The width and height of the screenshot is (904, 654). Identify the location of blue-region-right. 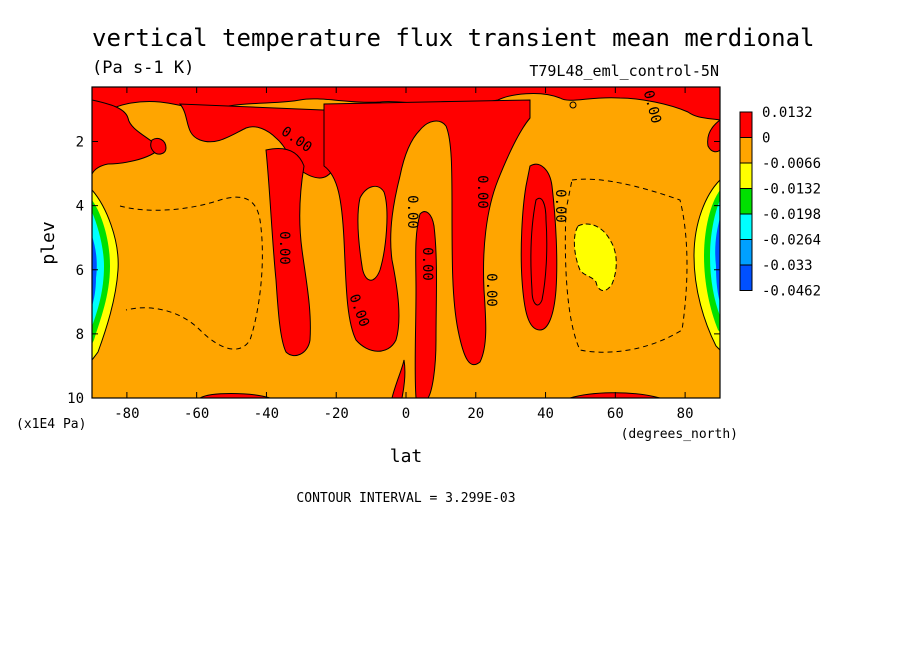
(717, 260).